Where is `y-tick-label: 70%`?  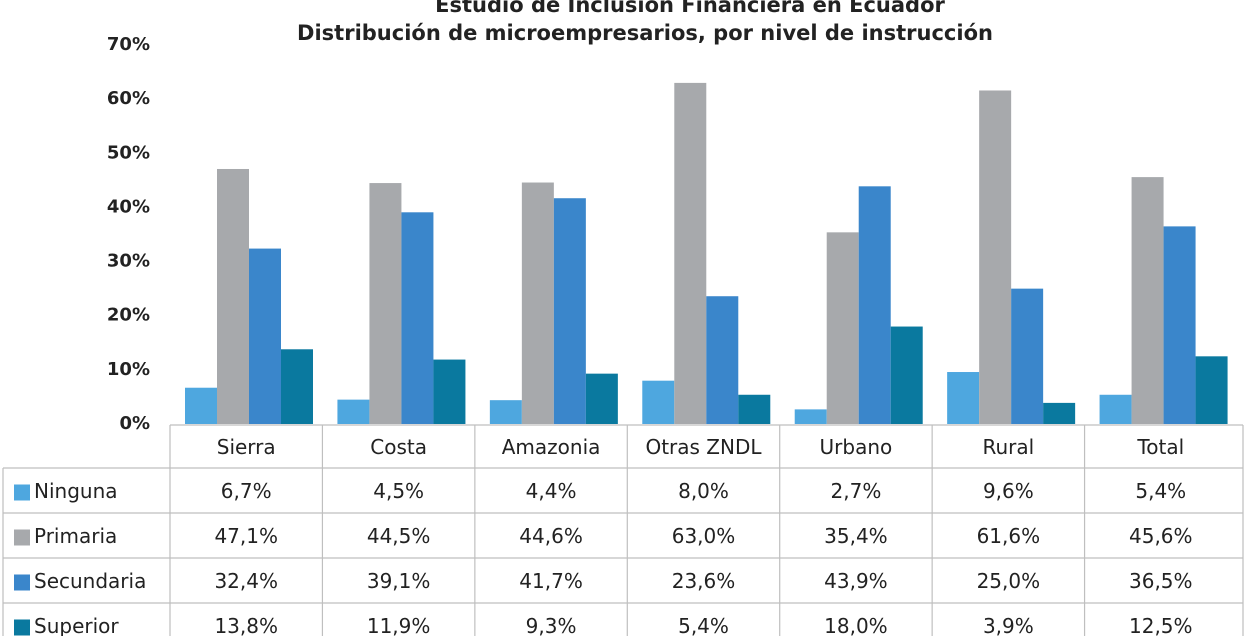 y-tick-label: 70% is located at coordinates (128, 44).